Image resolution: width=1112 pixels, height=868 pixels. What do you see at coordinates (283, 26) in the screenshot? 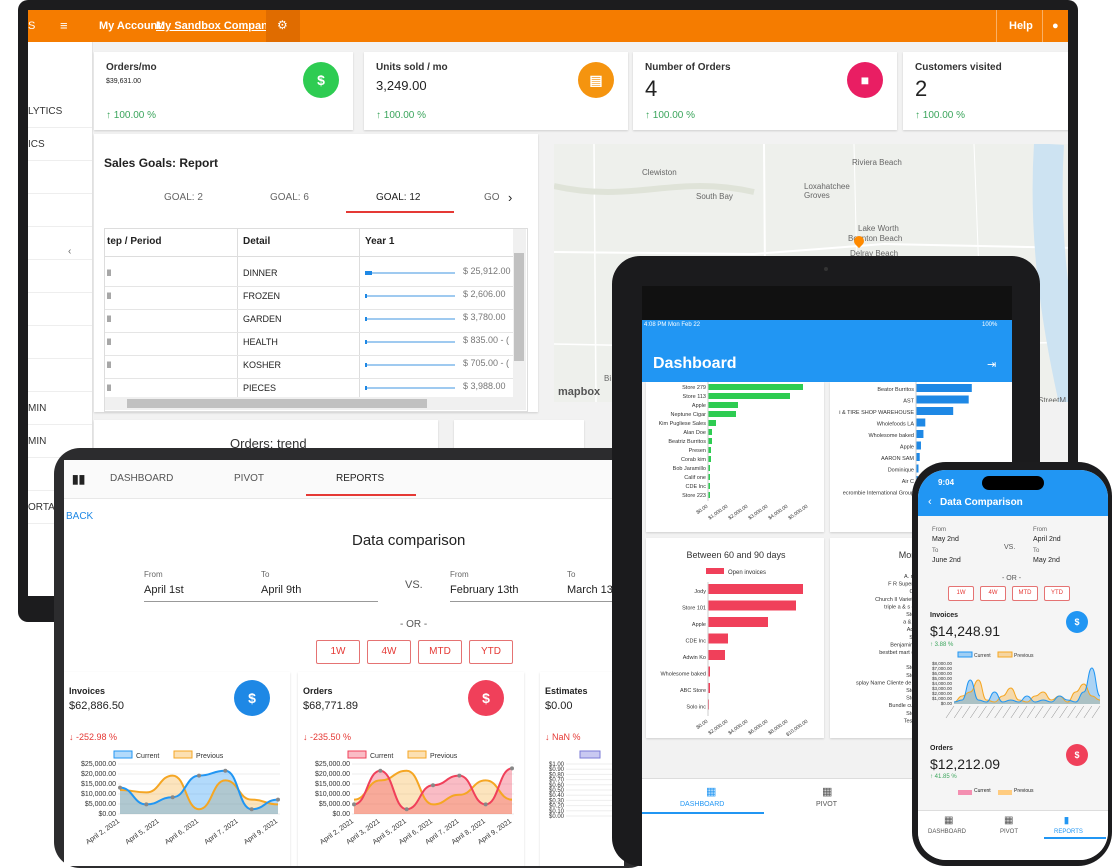
I see `settings-button: ⚙` at bounding box center [283, 26].